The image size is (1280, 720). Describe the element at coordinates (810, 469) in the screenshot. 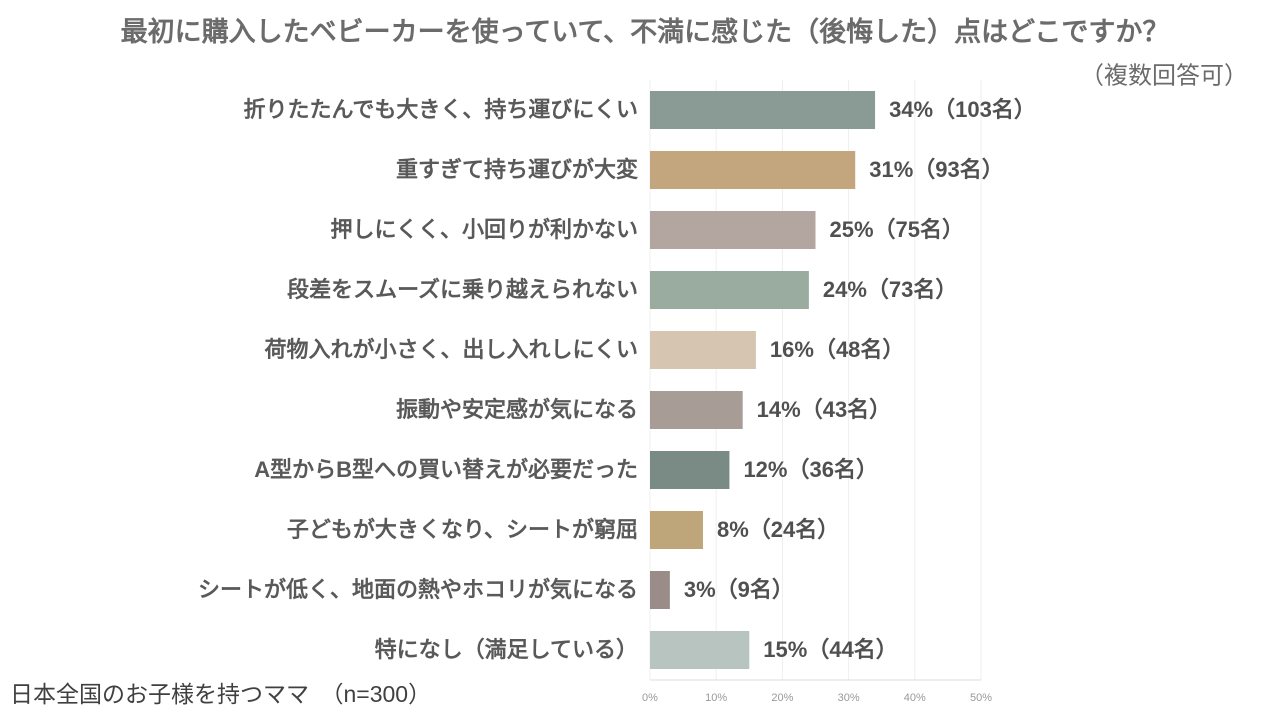

I see `value-label: 12%（36名）` at that location.